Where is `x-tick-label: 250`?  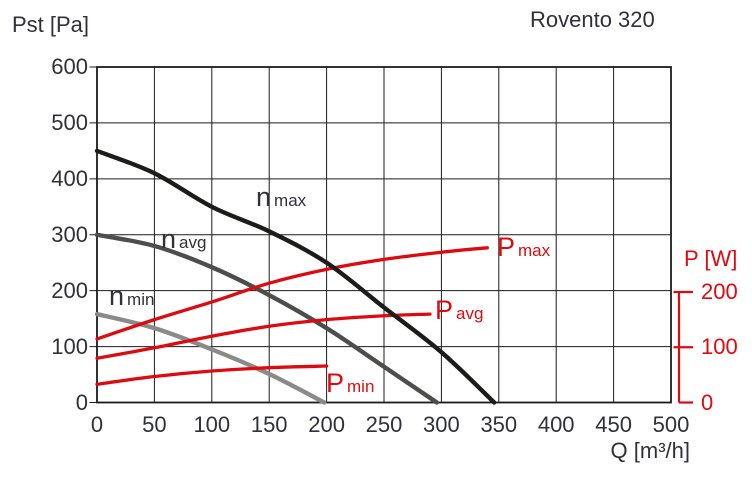
x-tick-label: 250 is located at coordinates (384, 424).